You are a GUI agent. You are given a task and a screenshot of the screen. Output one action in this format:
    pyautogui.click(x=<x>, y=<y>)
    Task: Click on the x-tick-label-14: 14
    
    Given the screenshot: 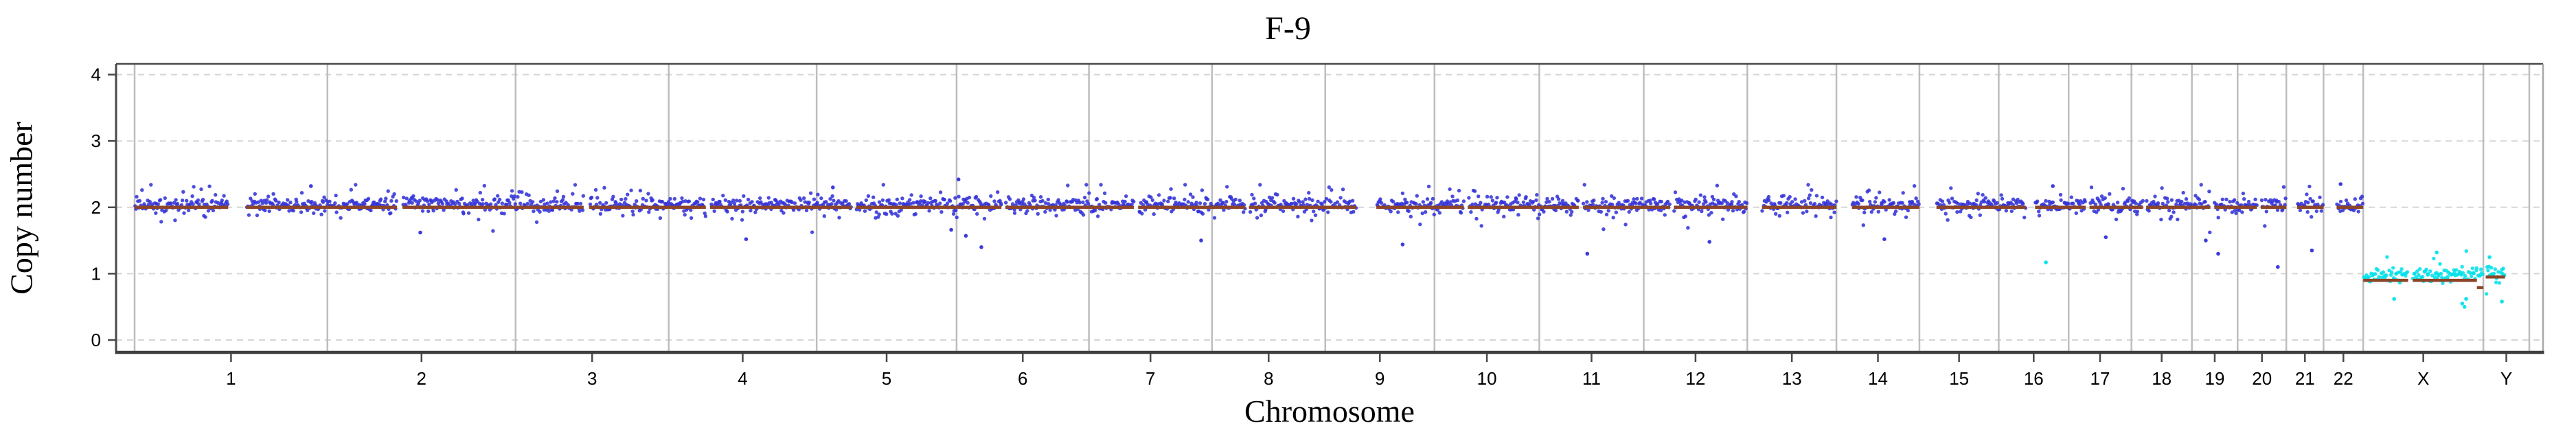 What is the action you would take?
    pyautogui.click(x=1878, y=378)
    